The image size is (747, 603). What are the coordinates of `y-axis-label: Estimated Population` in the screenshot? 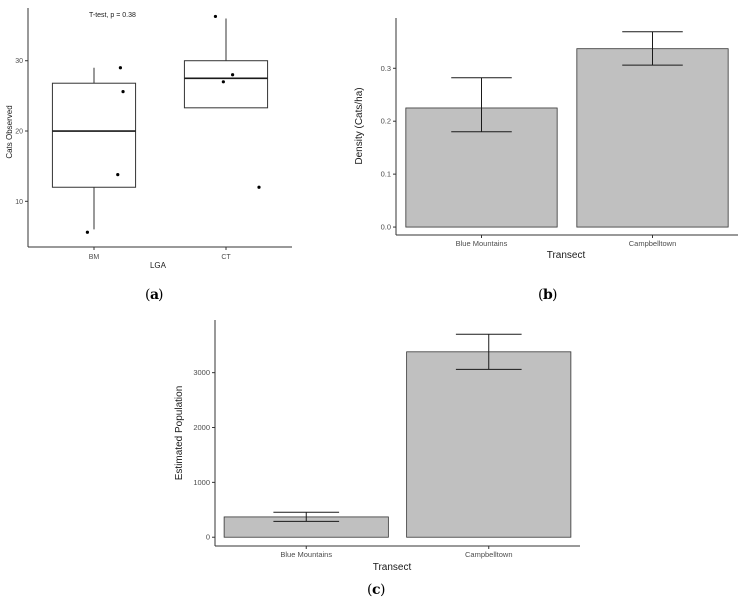 It's located at (179, 433).